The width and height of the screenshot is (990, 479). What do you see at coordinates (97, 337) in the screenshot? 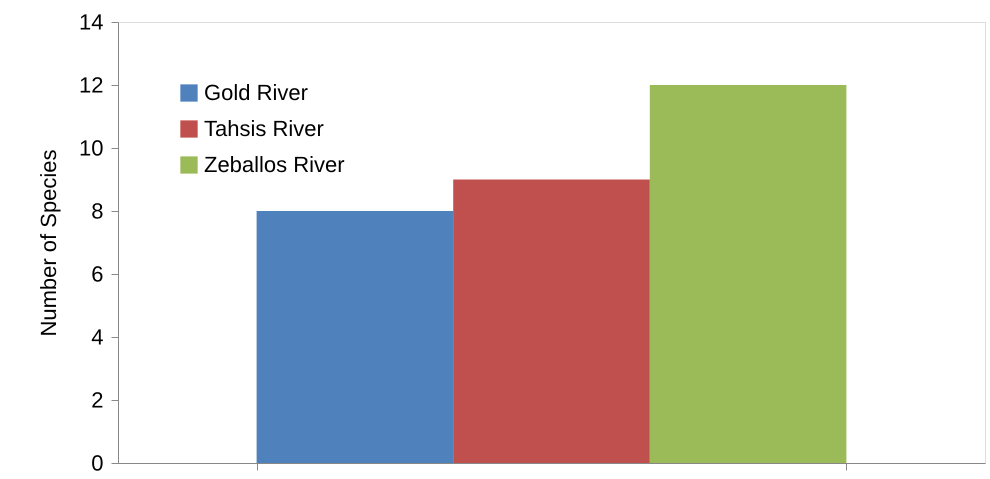
I see `y-tick-label: 4` at bounding box center [97, 337].